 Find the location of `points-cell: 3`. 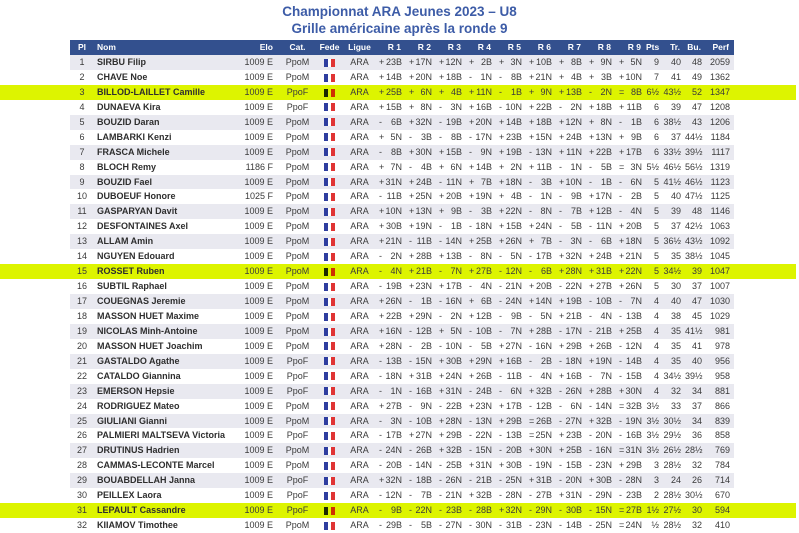

points-cell: 3 is located at coordinates (654, 481).